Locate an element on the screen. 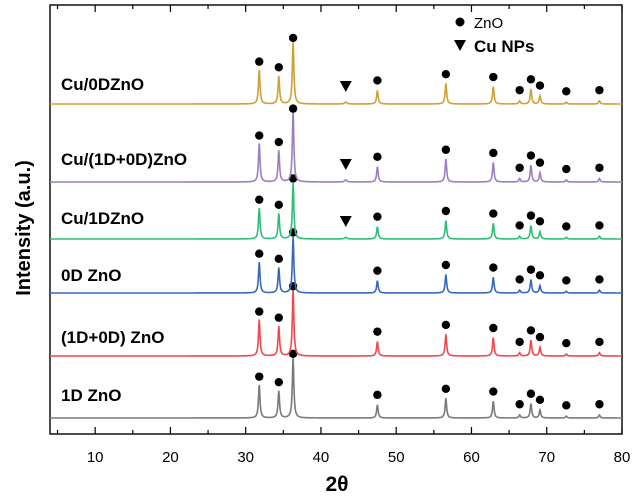 The image size is (635, 497). x-tick-label: 10 is located at coordinates (95, 457).